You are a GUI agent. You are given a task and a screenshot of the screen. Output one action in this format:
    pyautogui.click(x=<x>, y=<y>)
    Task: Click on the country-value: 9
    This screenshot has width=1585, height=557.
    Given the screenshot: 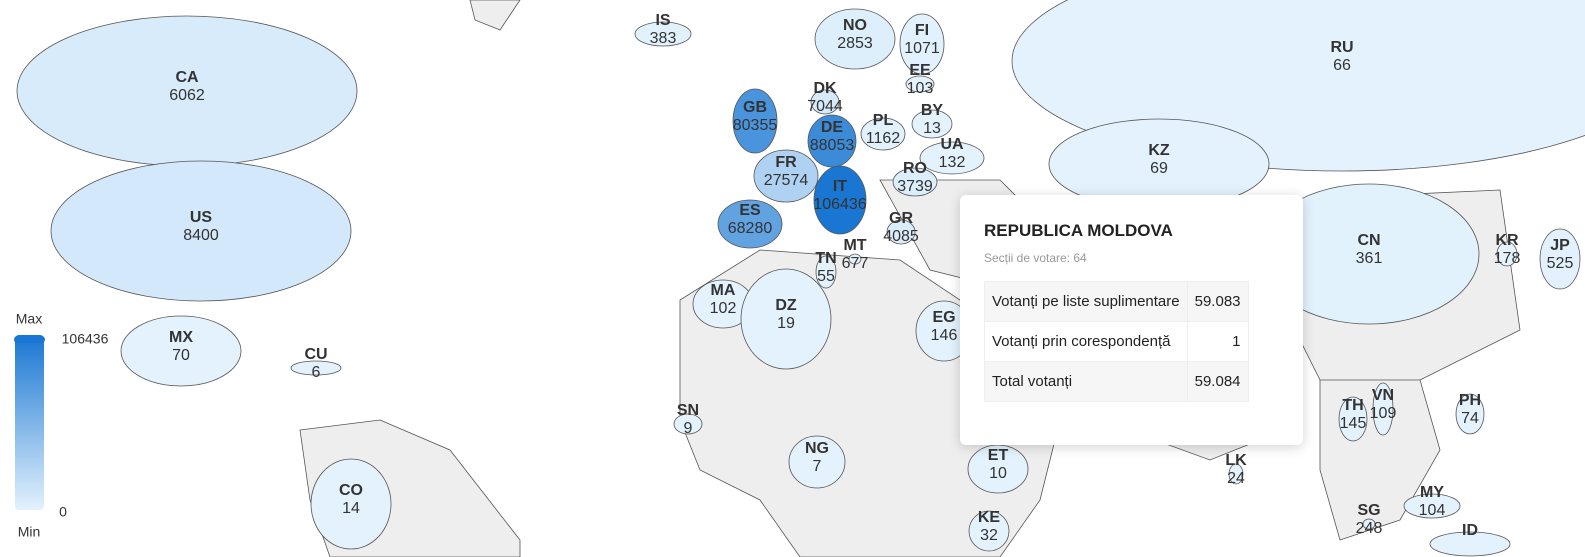 What is the action you would take?
    pyautogui.click(x=688, y=428)
    